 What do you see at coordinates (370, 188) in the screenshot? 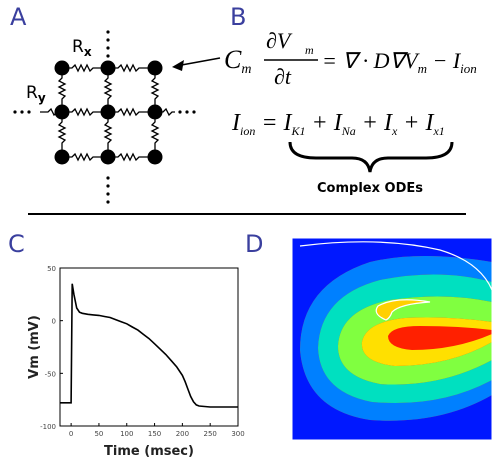
I see `brace-label: Complex ODEs` at bounding box center [370, 188].